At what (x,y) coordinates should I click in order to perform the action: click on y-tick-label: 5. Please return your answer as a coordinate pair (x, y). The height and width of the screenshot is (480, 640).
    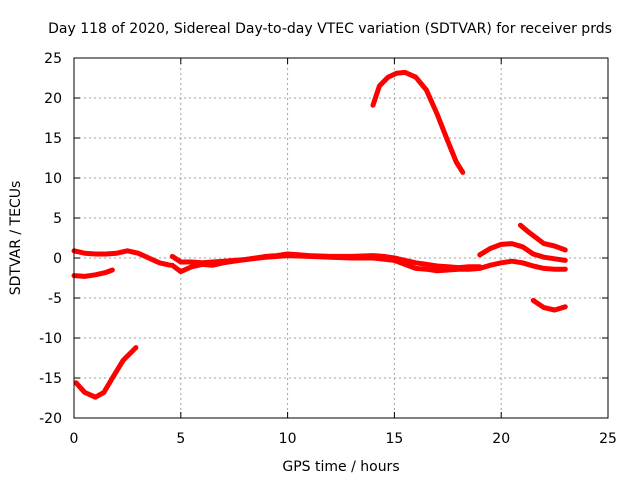
    Looking at the image, I should click on (57, 219).